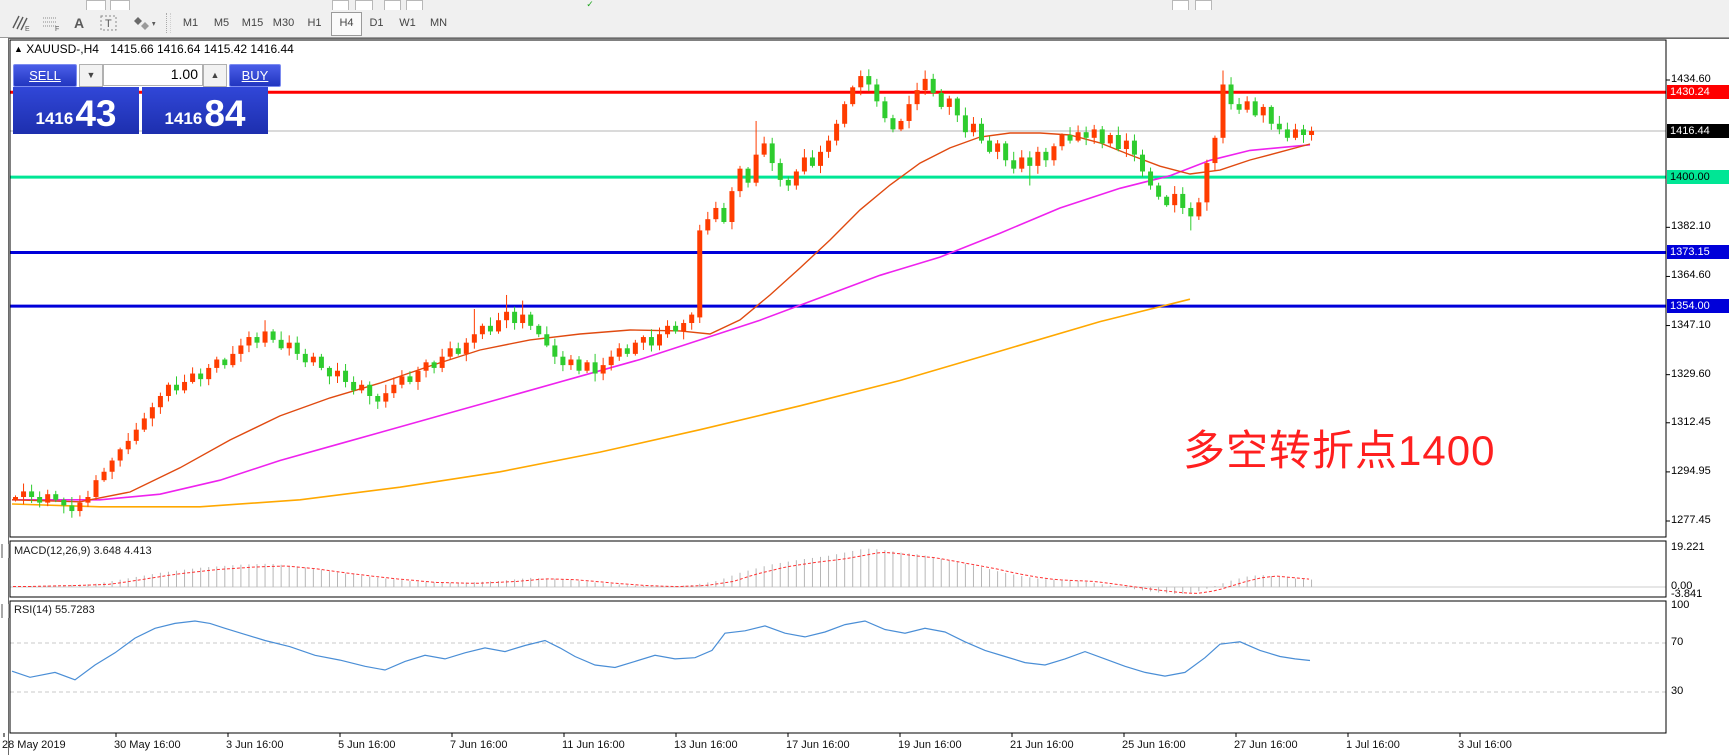  What do you see at coordinates (27, 29) in the screenshot?
I see `svg-text: E` at bounding box center [27, 29].